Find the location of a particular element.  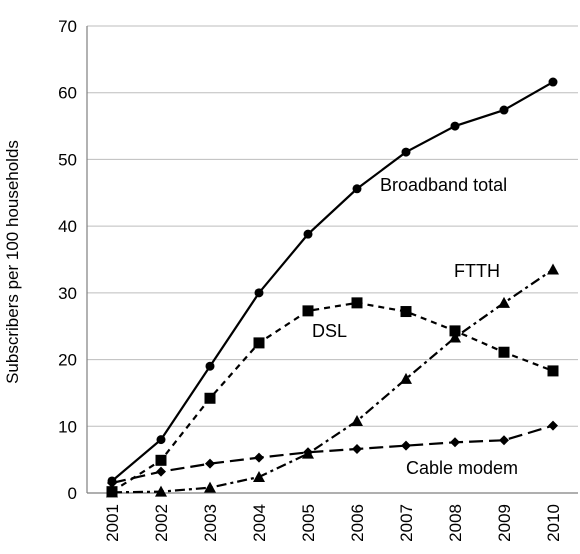

x-tick-label: 2005 is located at coordinates (308, 523).